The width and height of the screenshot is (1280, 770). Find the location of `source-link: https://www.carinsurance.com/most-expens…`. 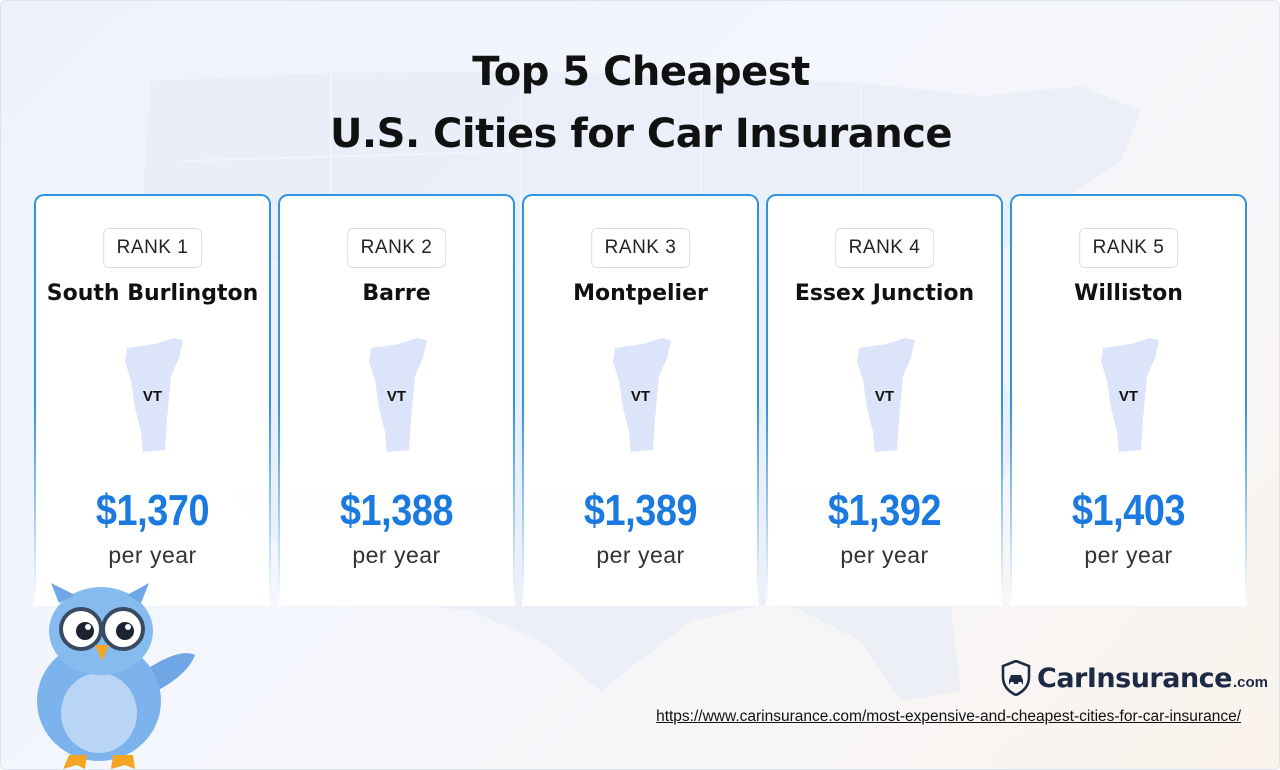

source-link: https://www.carinsurance.com/most-expens… is located at coordinates (948, 716).